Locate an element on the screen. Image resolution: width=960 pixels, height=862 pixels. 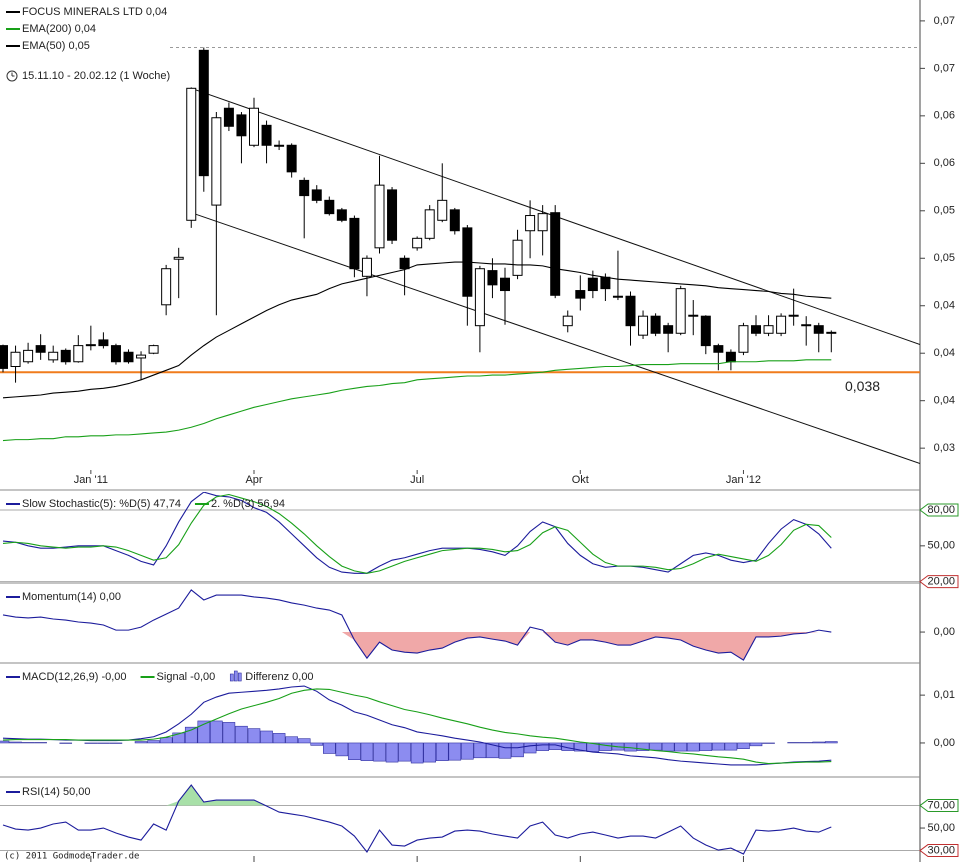
y-tick-label: 0,05 is located at coordinates (944, 211).